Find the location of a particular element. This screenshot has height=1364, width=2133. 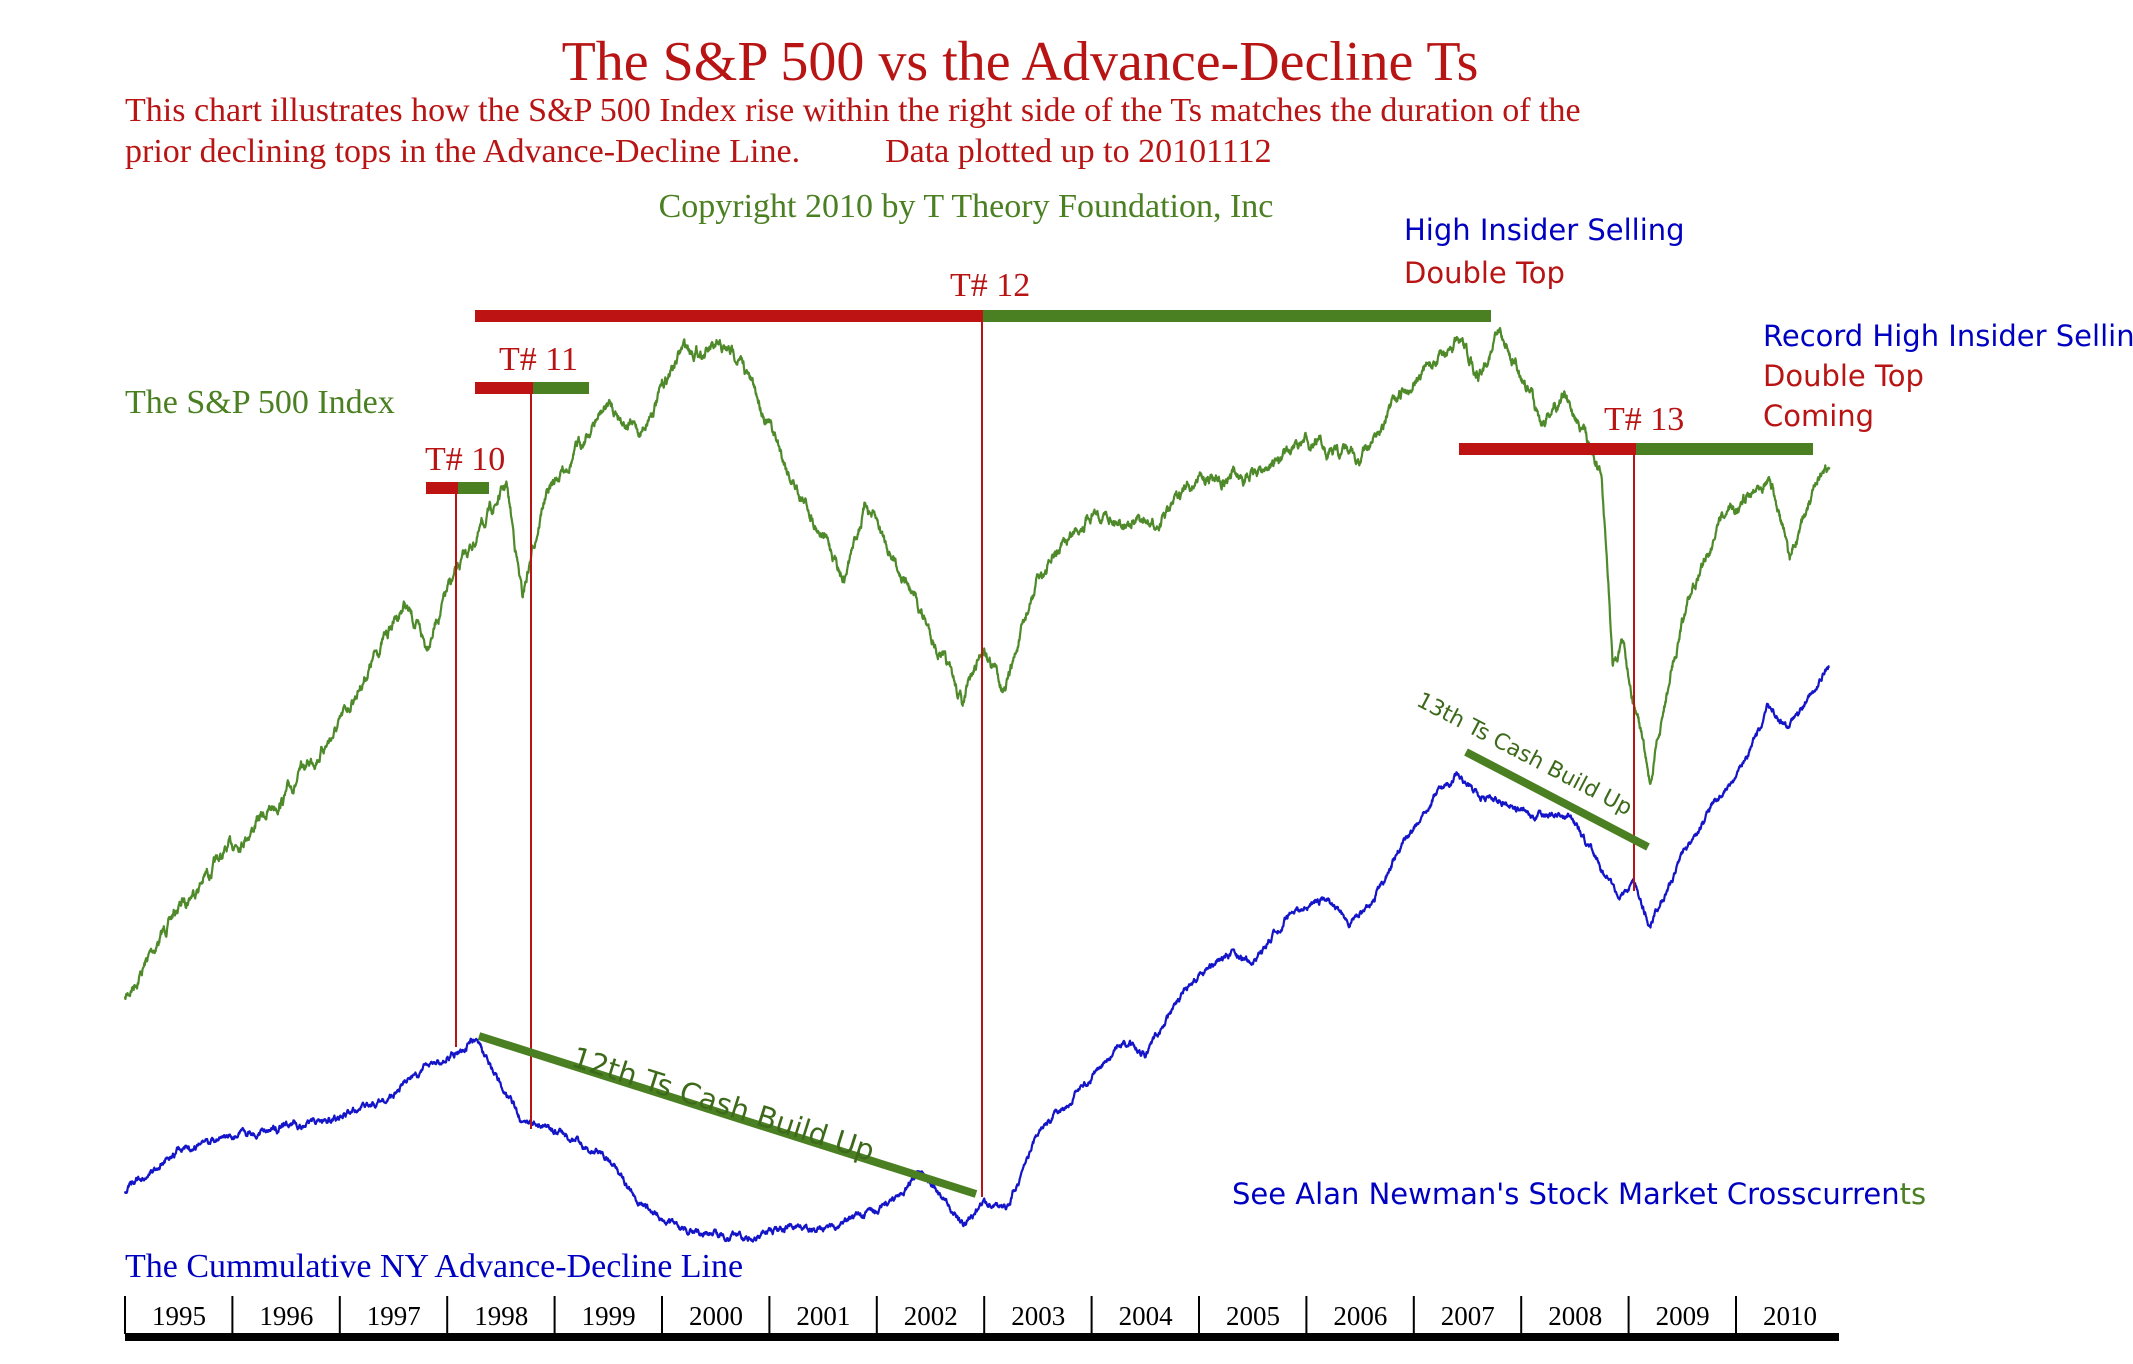

t10-label: T# 10 is located at coordinates (465, 459).